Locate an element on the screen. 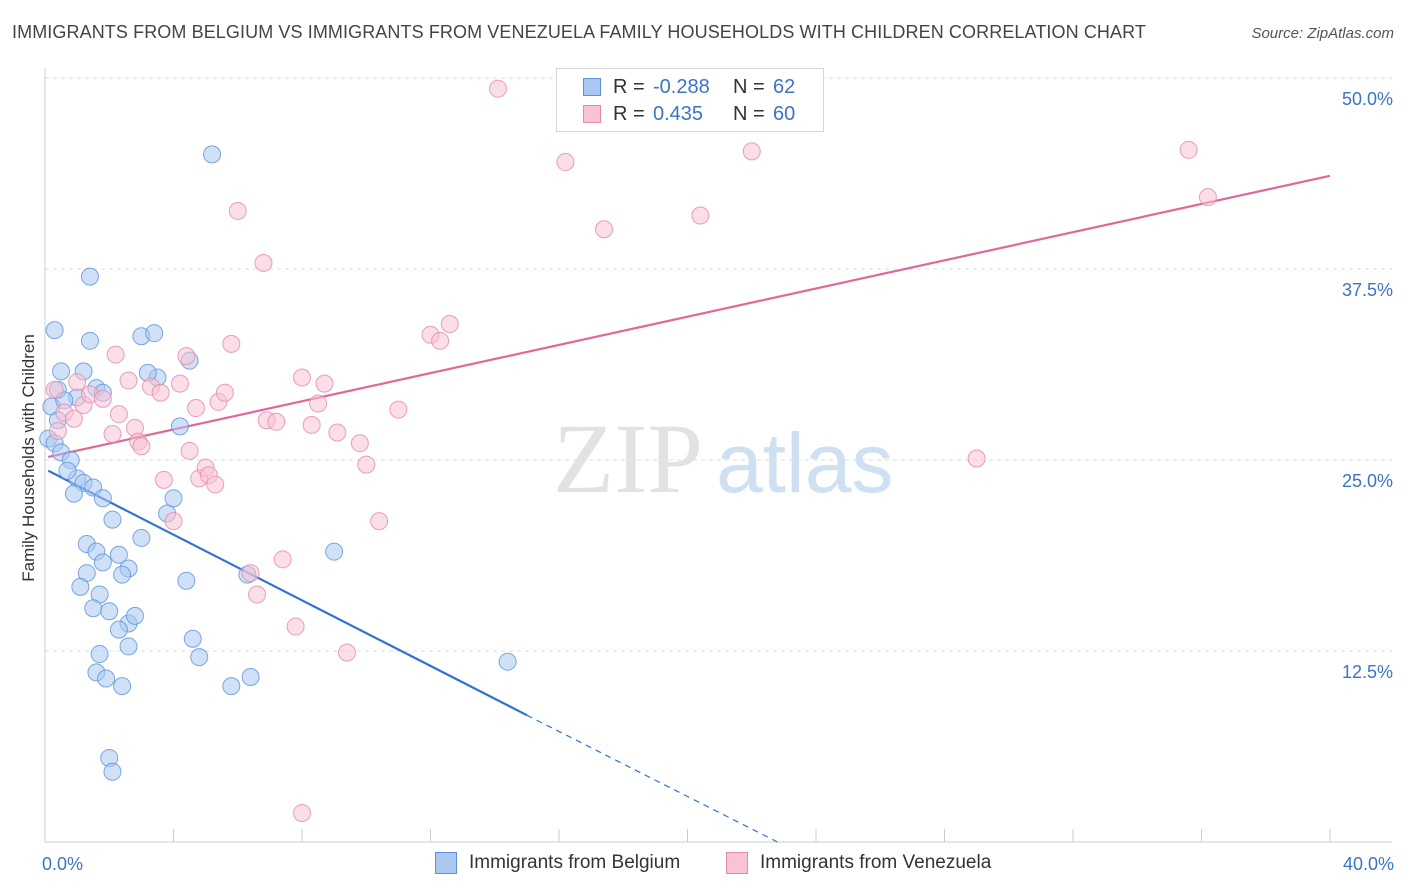  x-tick-label: 40.0% is located at coordinates (1368, 864).